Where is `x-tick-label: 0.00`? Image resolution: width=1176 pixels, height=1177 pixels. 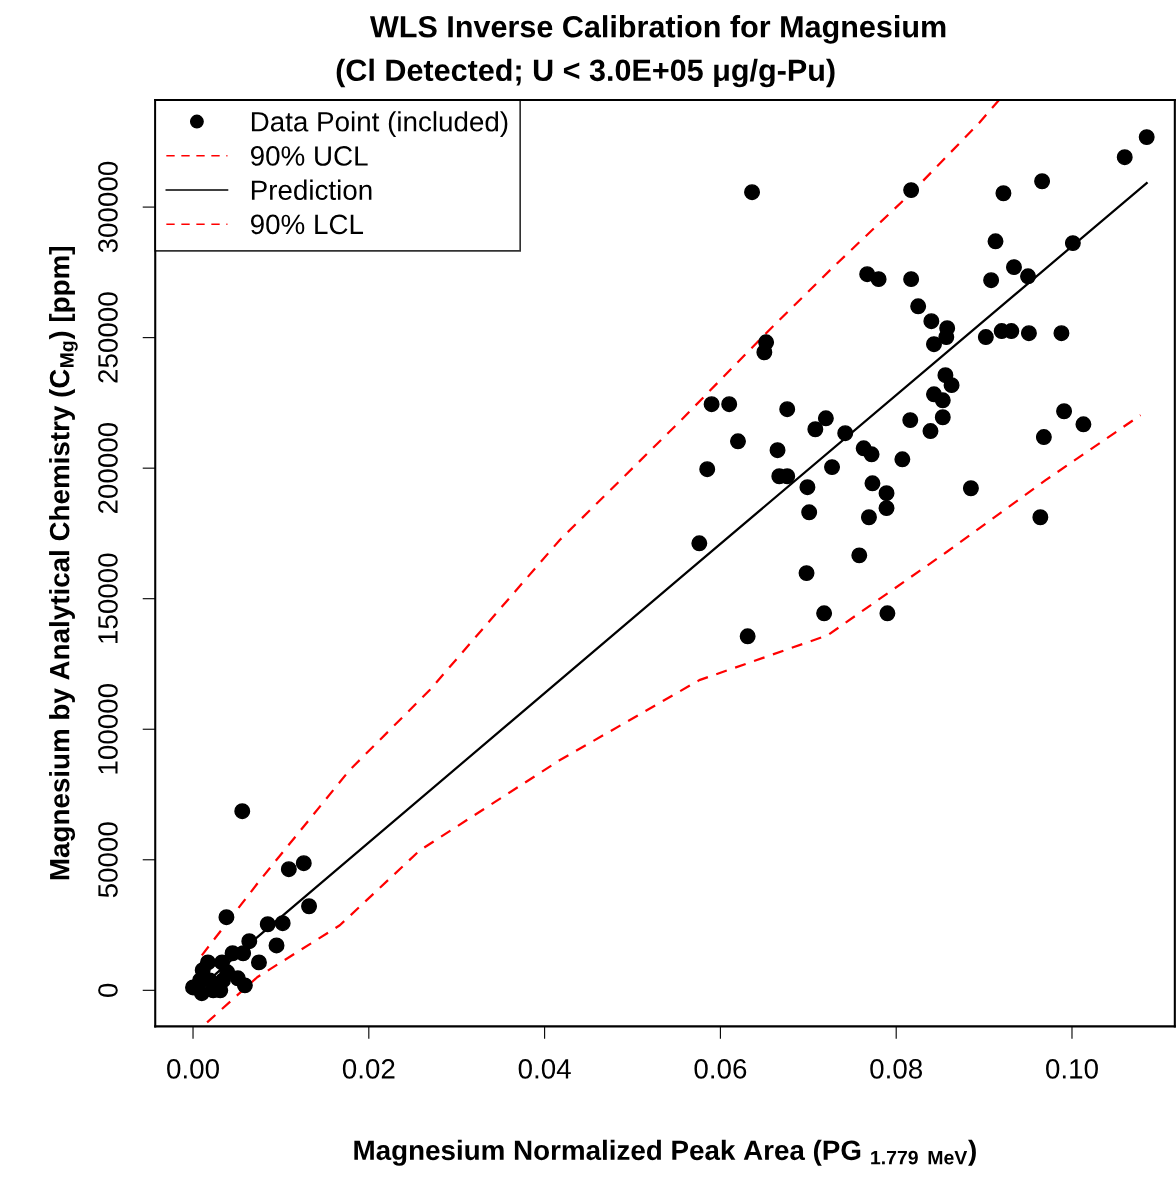 x-tick-label: 0.00 is located at coordinates (193, 1069).